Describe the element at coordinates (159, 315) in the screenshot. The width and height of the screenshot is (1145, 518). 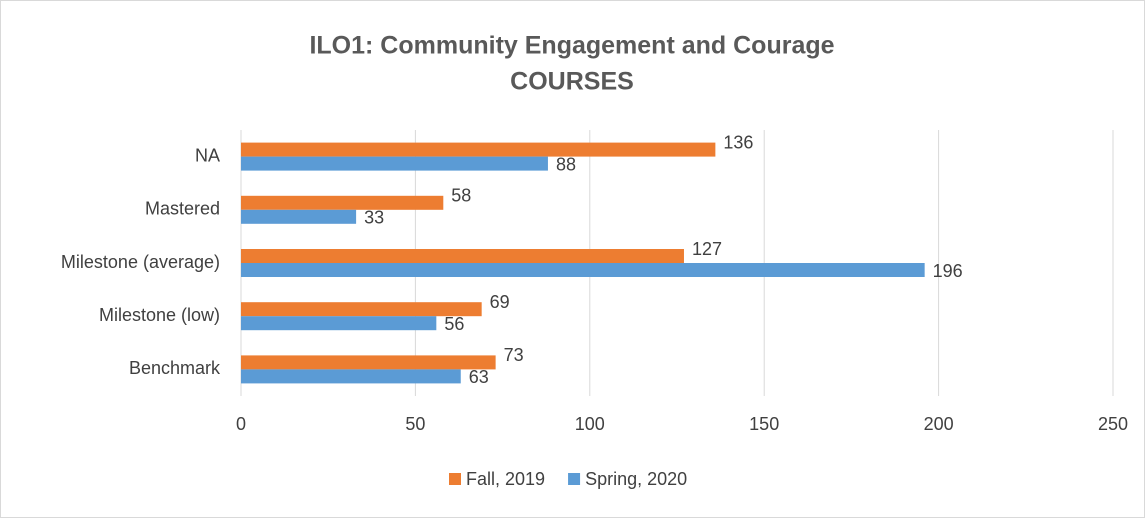
I see `y-tick-label: Milestone (low)` at that location.